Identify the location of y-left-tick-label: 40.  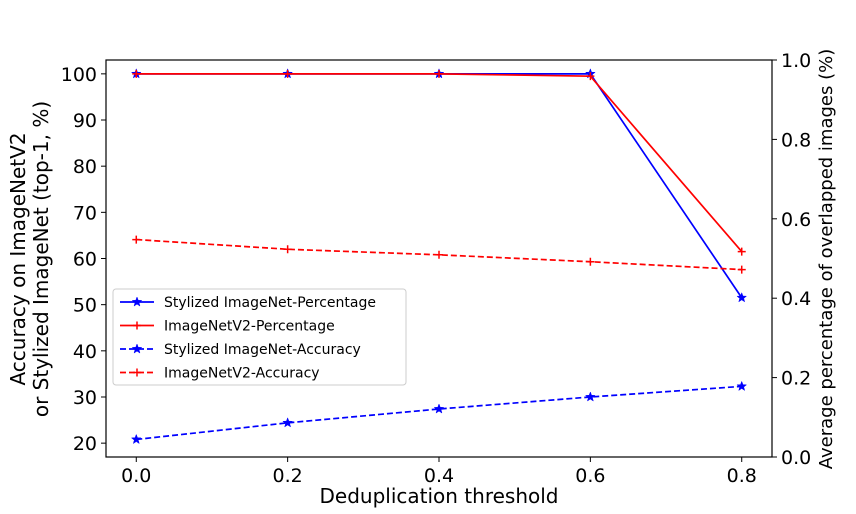
(85, 352).